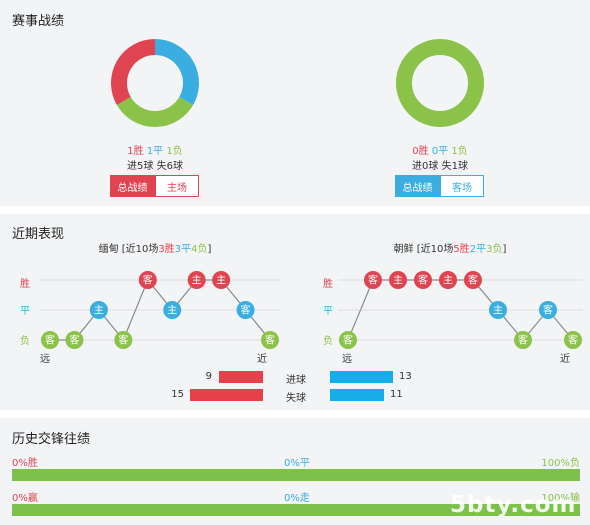 The image size is (590, 525). I want to click on away-scored-bar, so click(361, 377).